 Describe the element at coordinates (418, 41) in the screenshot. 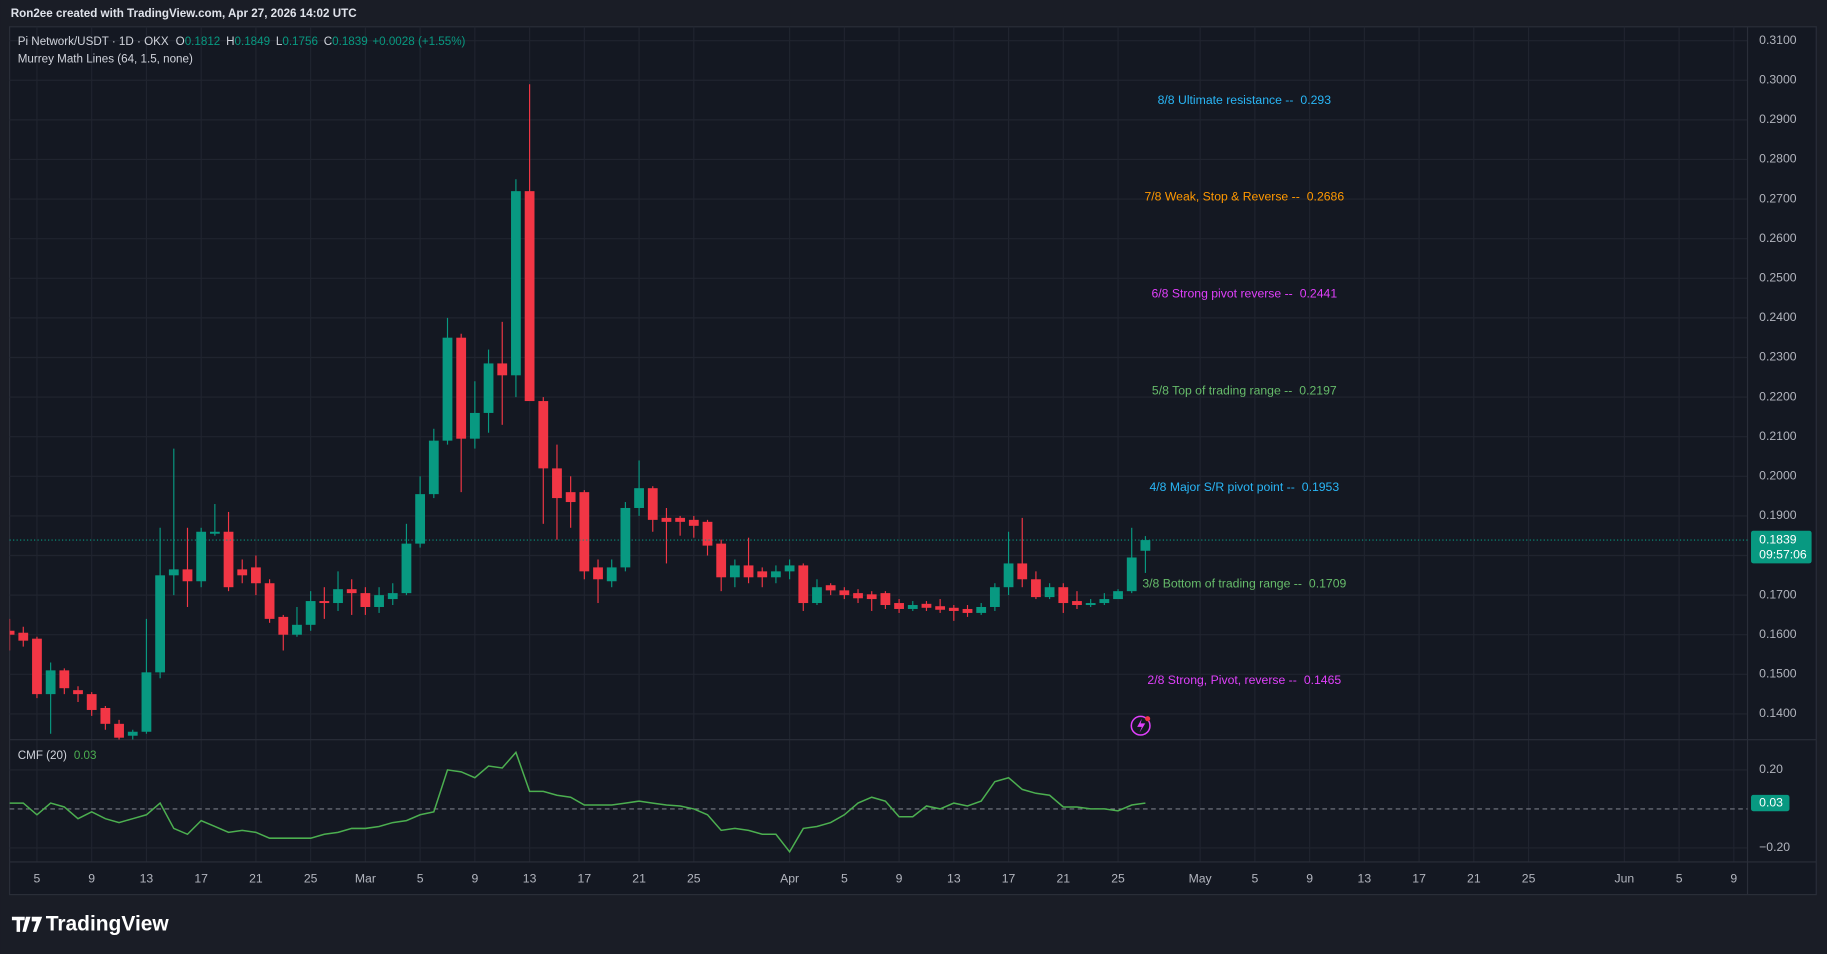

I see `legend-change: +0.0028 (+1.55%)` at that location.